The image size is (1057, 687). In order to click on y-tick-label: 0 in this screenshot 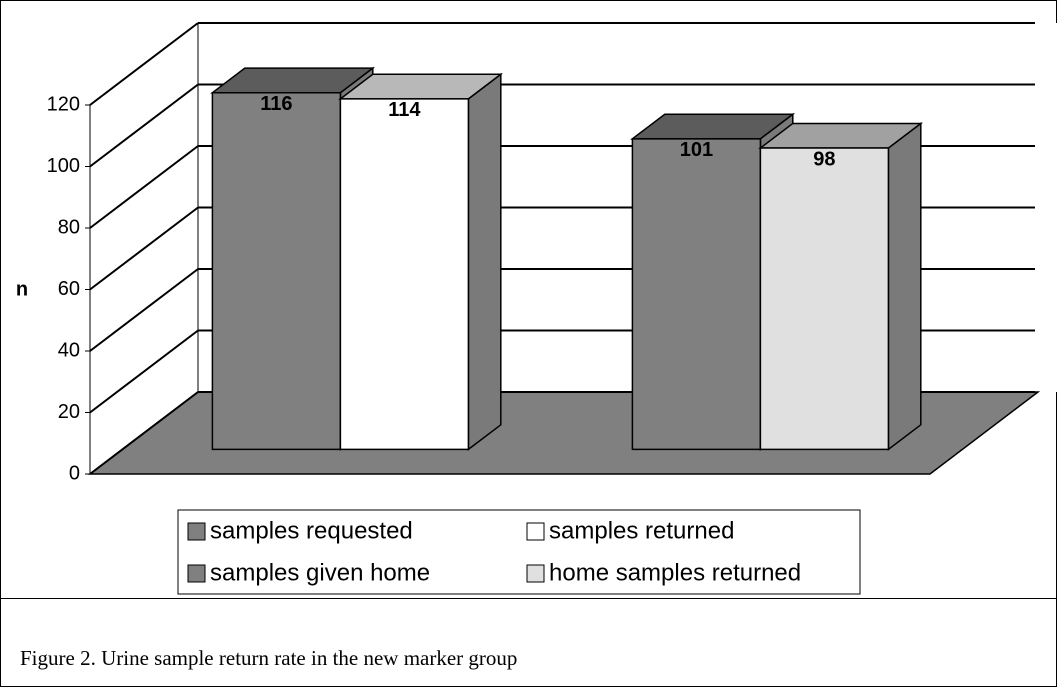, I will do `click(74, 473)`.